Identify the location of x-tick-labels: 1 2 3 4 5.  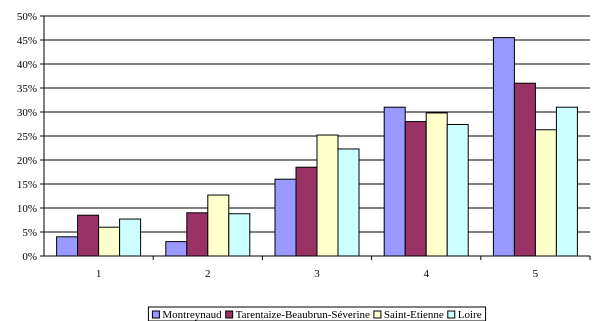
(317, 274).